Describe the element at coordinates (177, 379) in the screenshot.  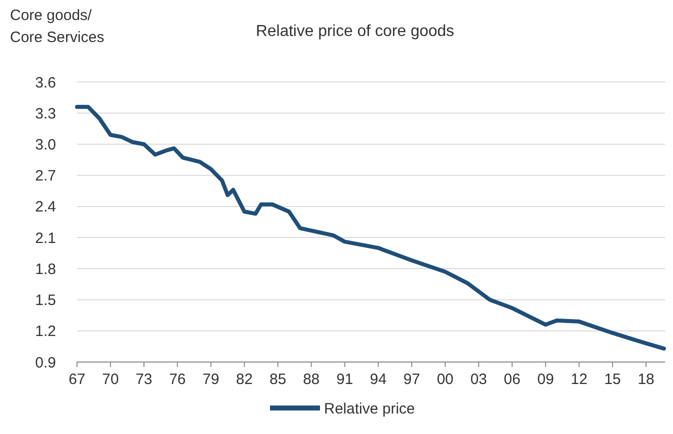
I see `x-tick-label: 76` at that location.